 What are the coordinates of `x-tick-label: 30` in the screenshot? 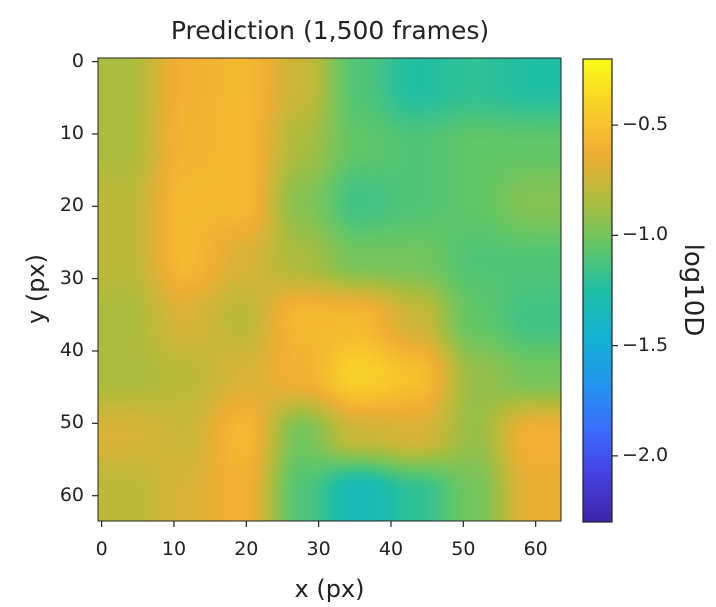 It's located at (318, 549).